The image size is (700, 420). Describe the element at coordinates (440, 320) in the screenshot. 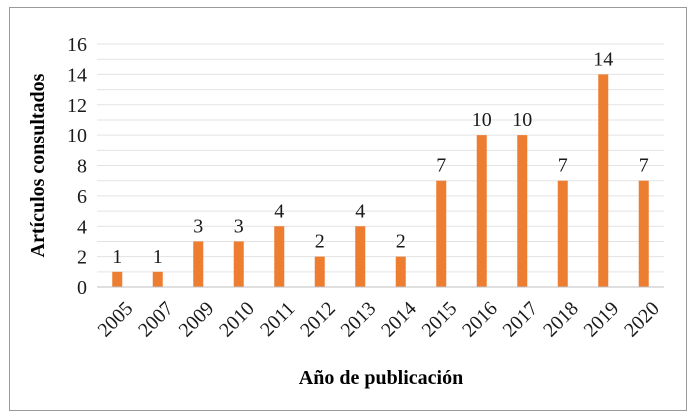

I see `x-tick-label-2015: 2015` at that location.